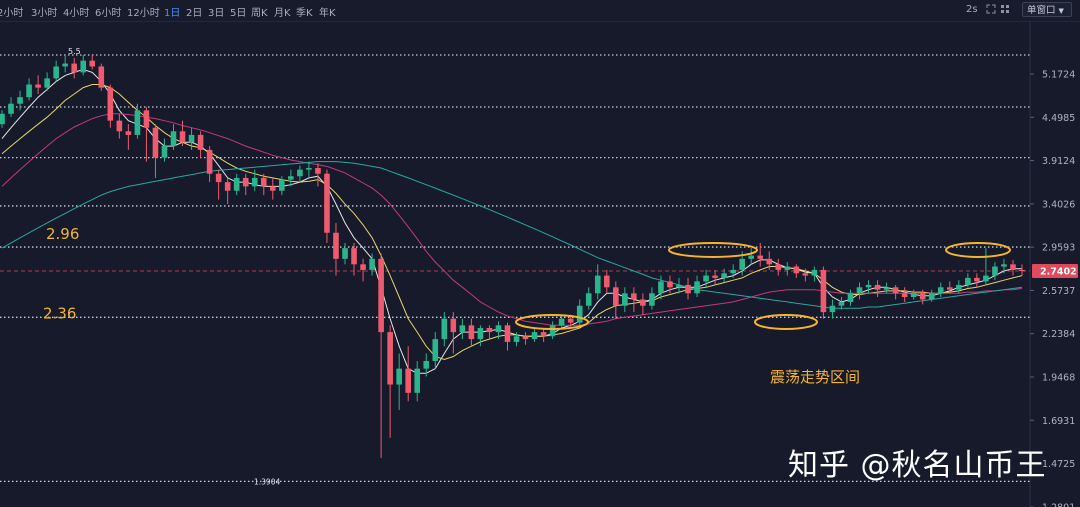  Describe the element at coordinates (1058, 75) in the screenshot. I see `y-axis-tick-label: 5.1724` at that location.